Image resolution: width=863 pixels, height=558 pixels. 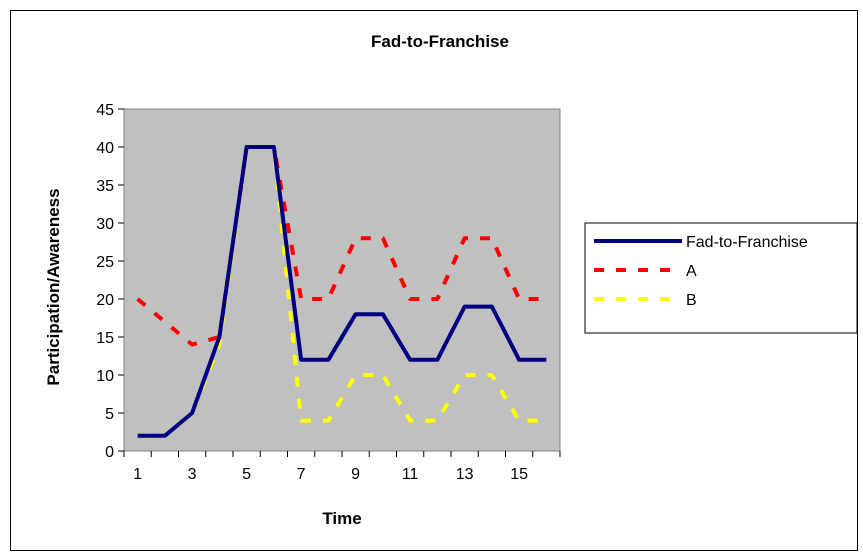 I want to click on x-tick-label: 11, so click(x=410, y=474).